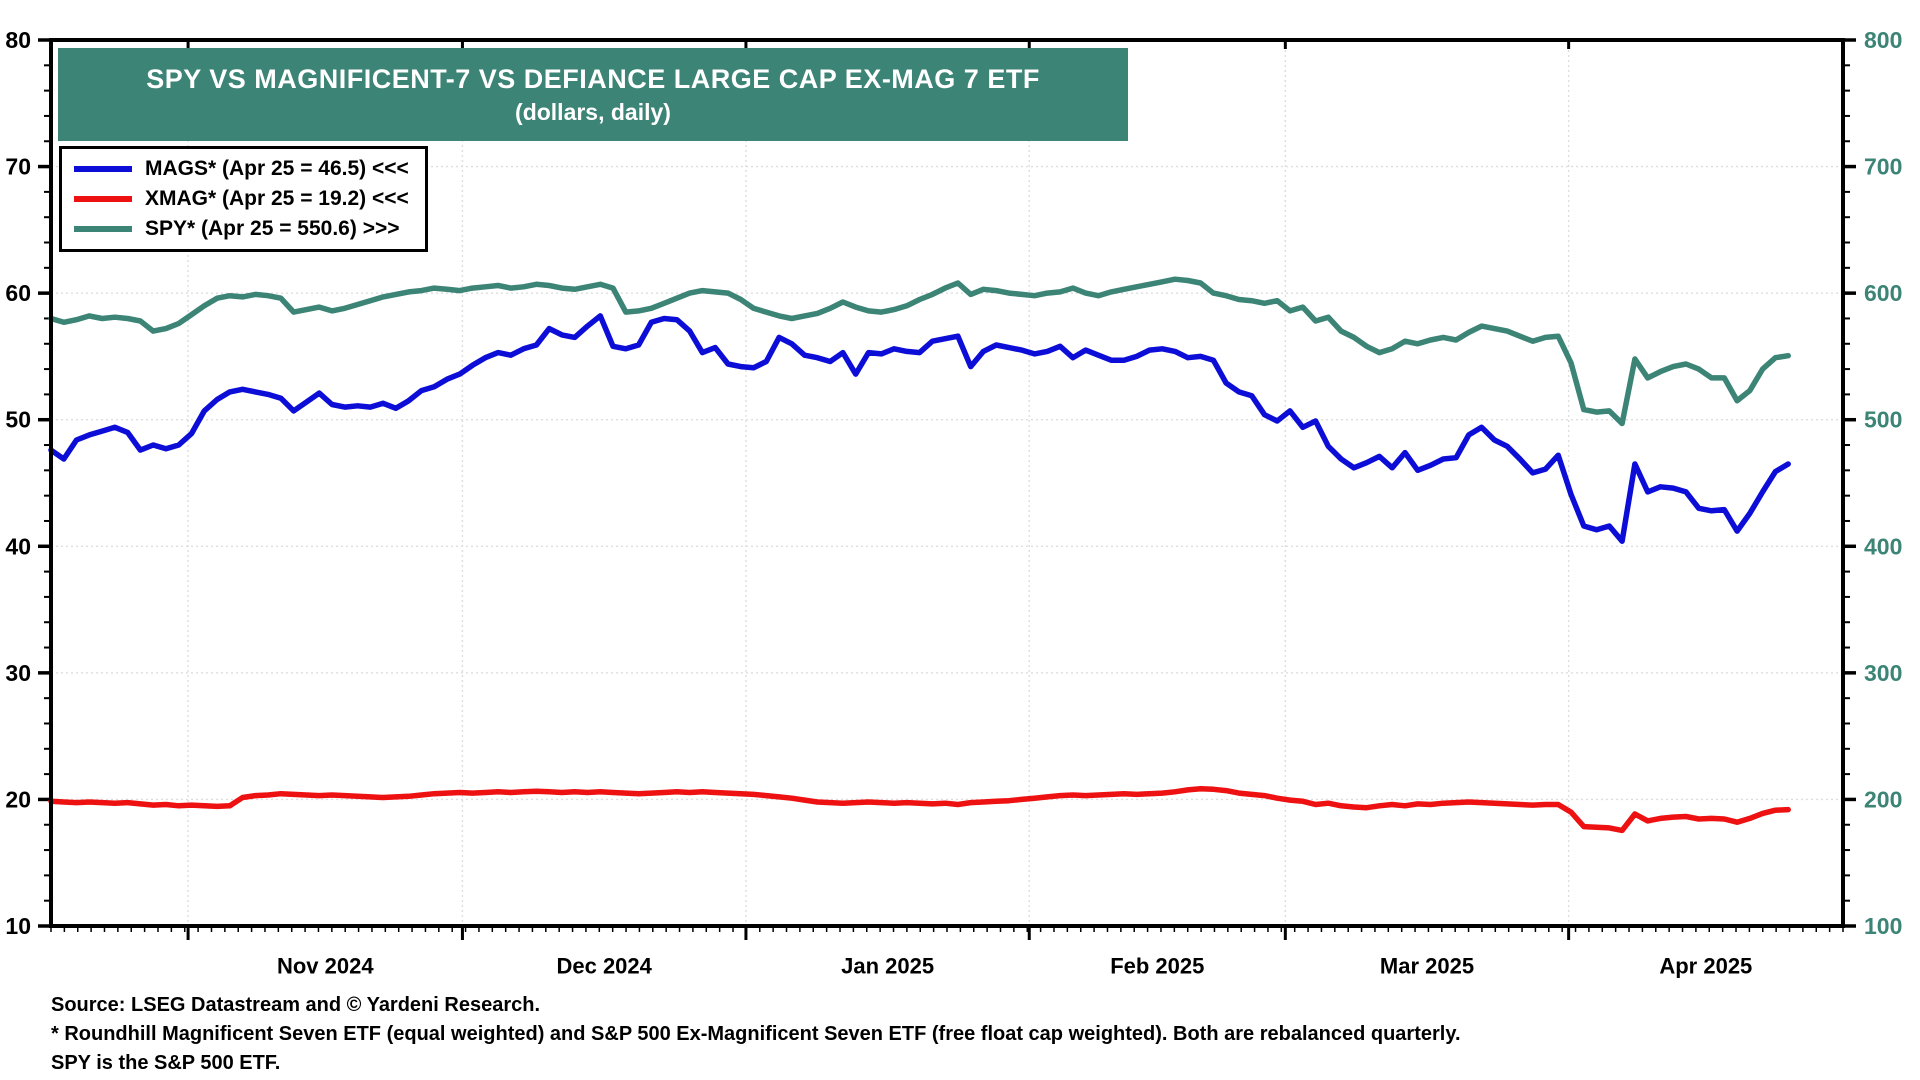 The height and width of the screenshot is (1080, 1920). Describe the element at coordinates (919, 809) in the screenshot. I see `series-line-xmag` at that location.